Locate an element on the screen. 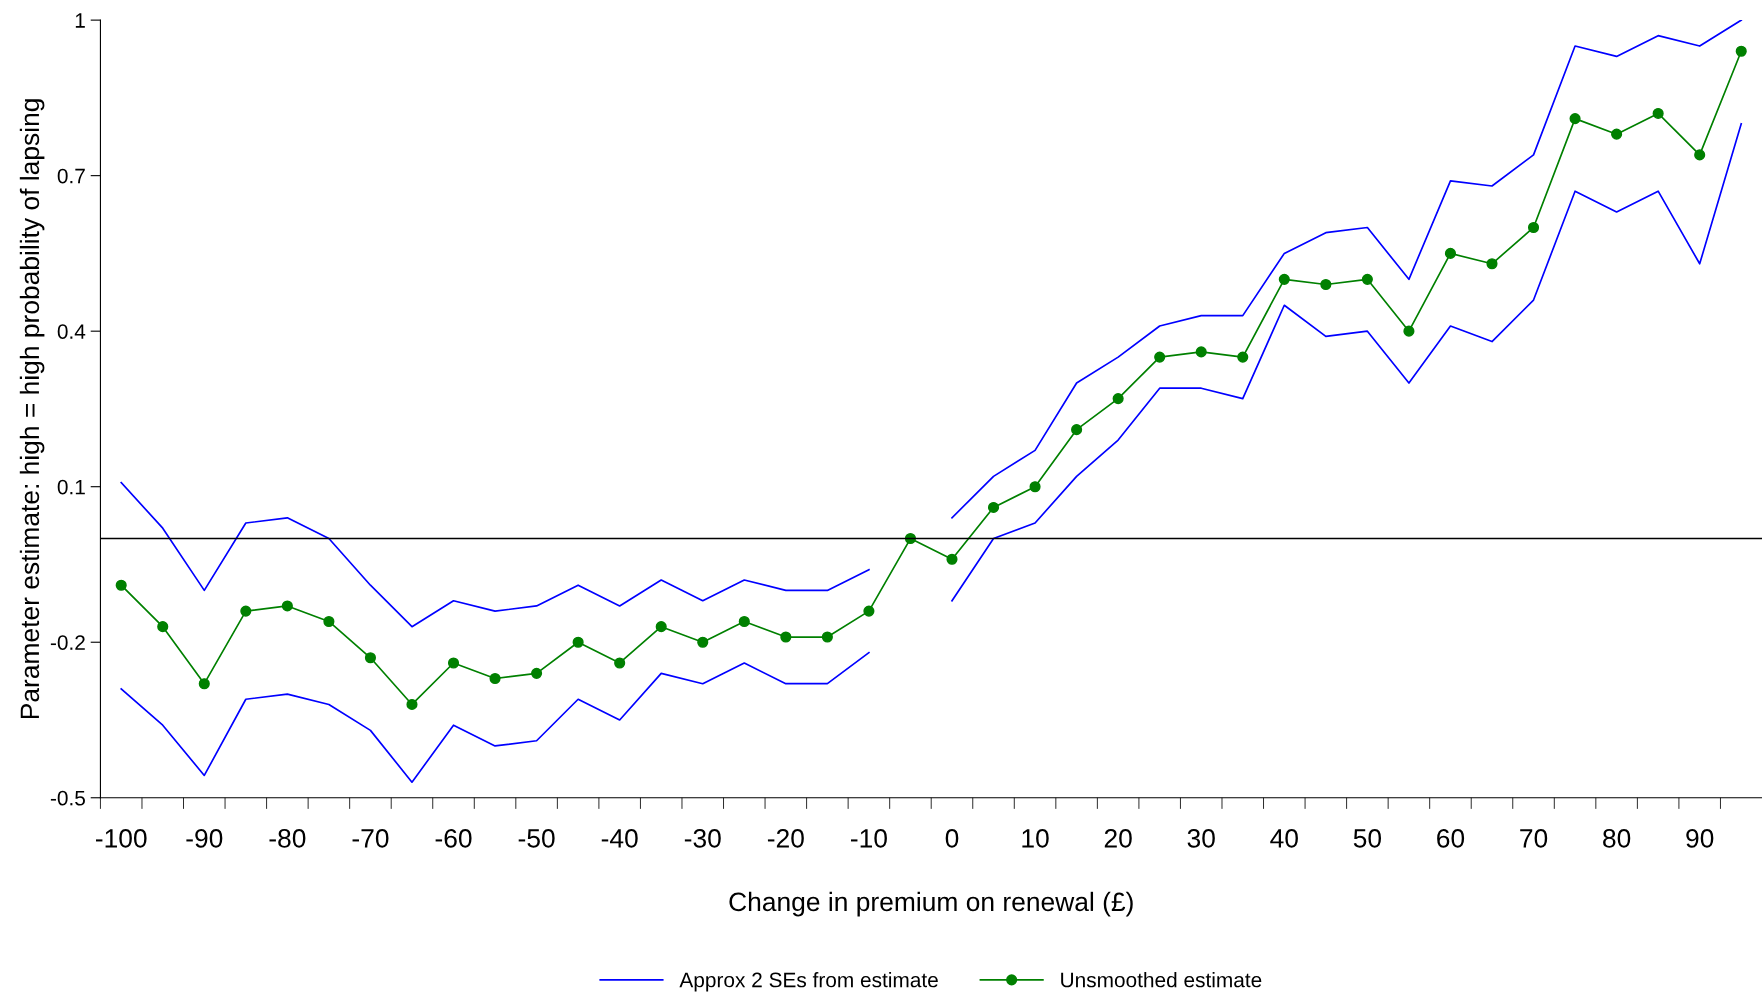 This screenshot has width=1762, height=1006. x-tick-label: -100 is located at coordinates (121, 838).